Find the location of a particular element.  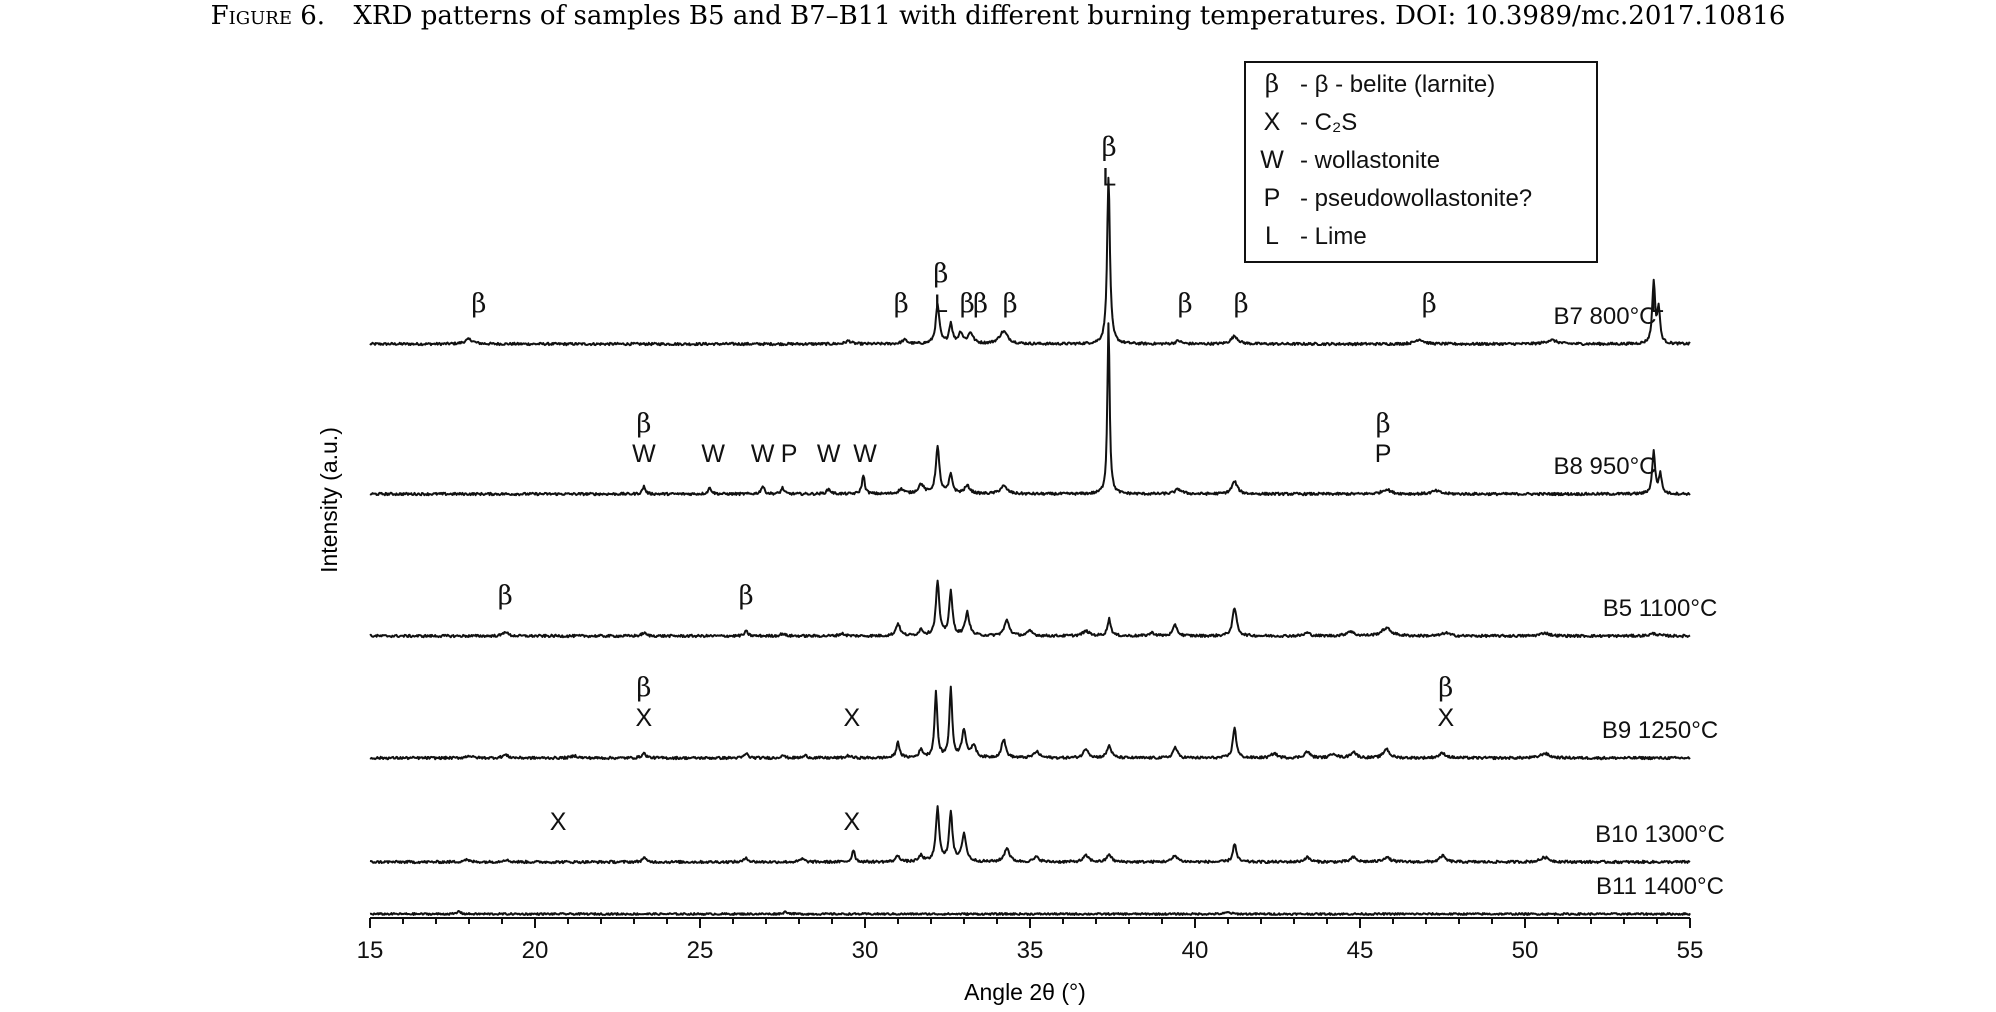

x-tick-label: 40 is located at coordinates (1195, 950).